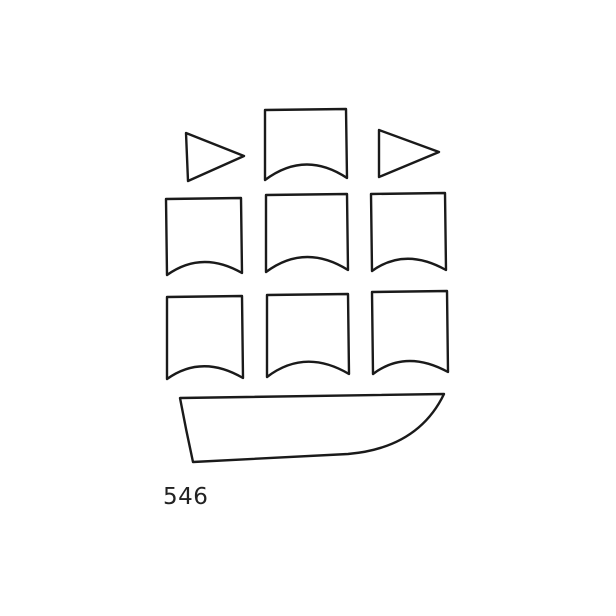 This screenshot has height=616, width=616. I want to click on lower-right-sail, so click(410, 332).